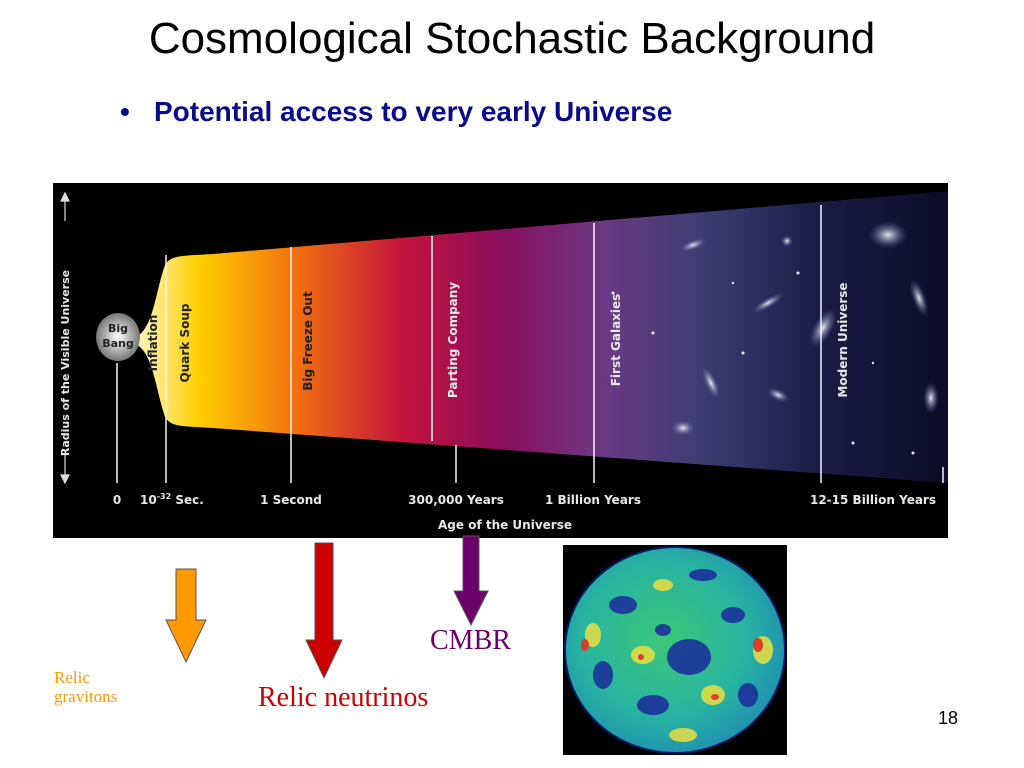 The image size is (1024, 768). Describe the element at coordinates (616, 340) in the screenshot. I see `epoch-label-first-galaxies: First Galaxies` at that location.